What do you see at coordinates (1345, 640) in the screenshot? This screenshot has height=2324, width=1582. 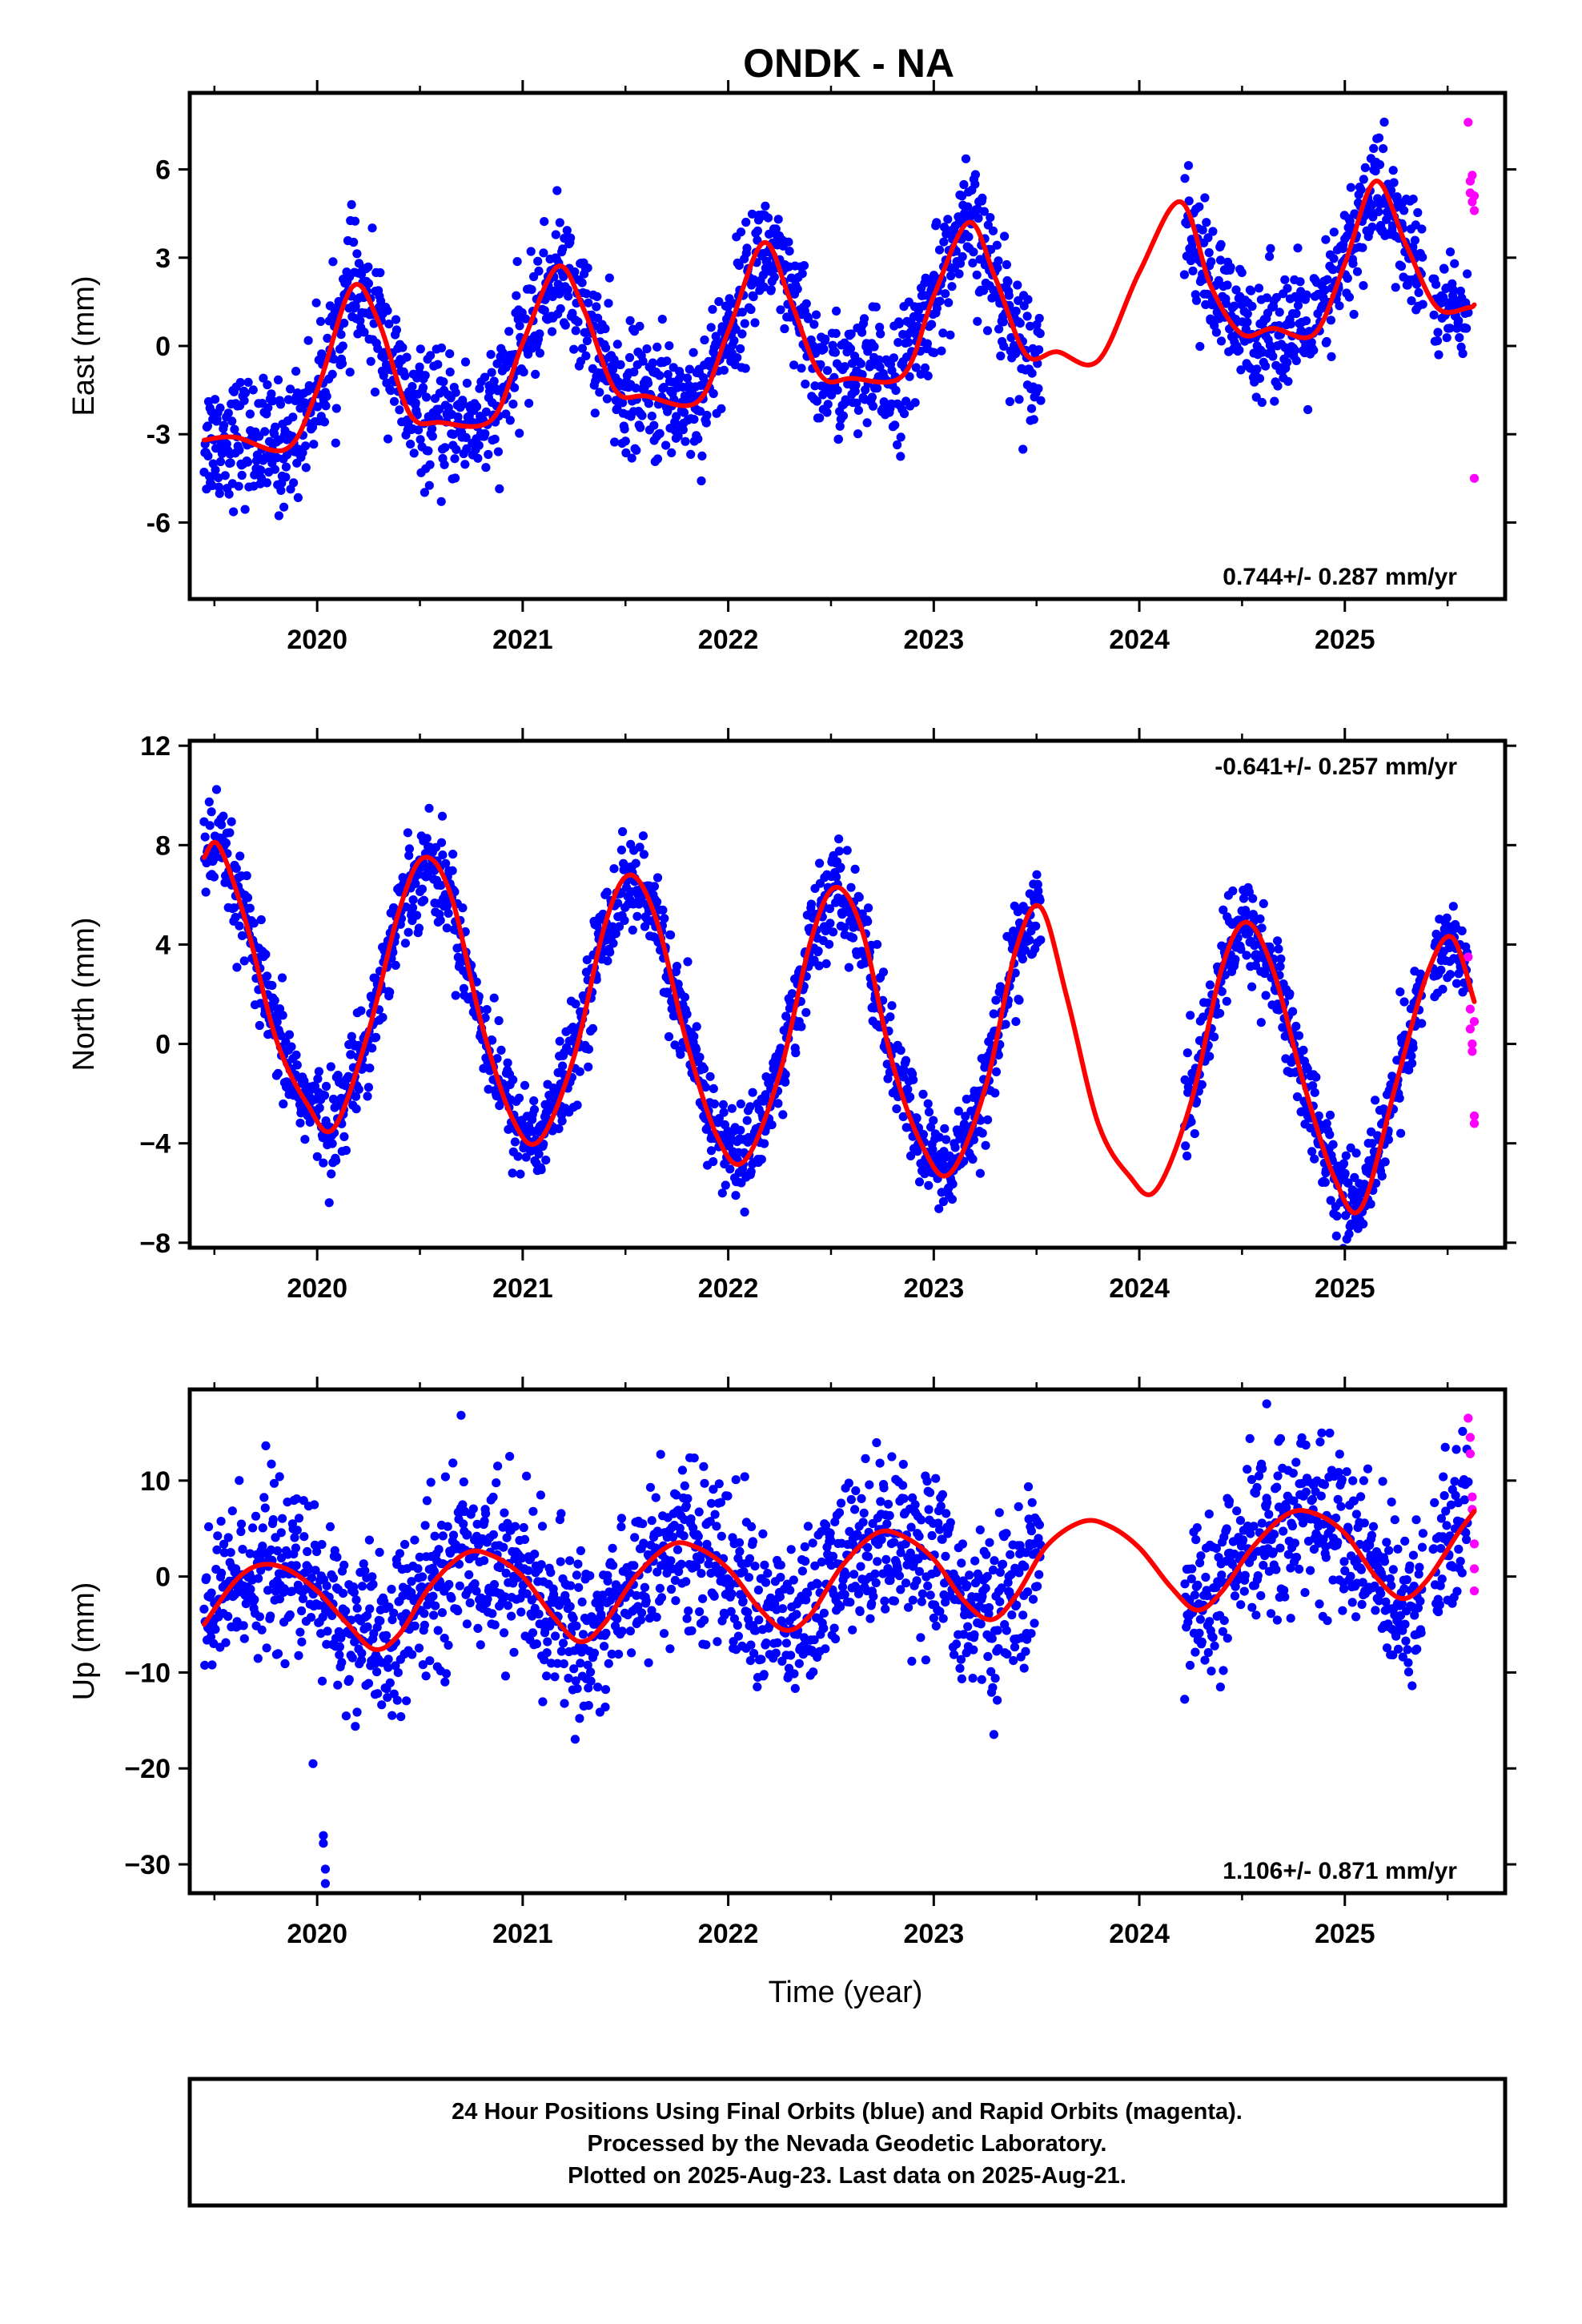 I see `x-tick-label: 2025` at bounding box center [1345, 640].